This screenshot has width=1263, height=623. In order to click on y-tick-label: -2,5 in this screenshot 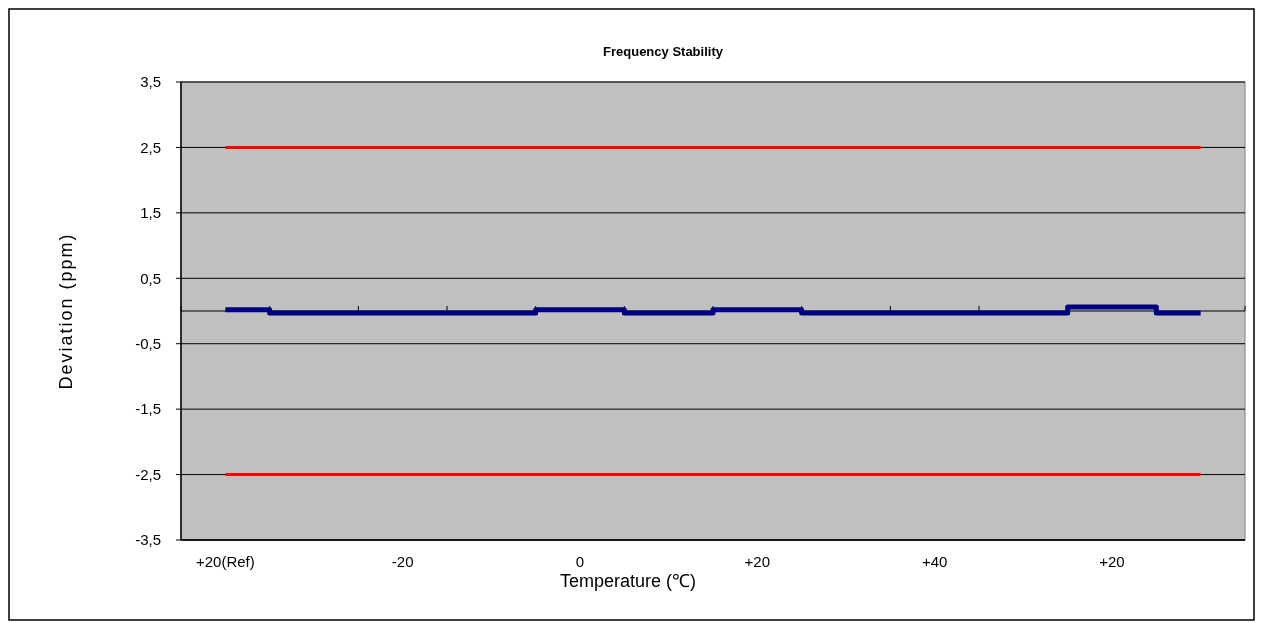, I will do `click(148, 474)`.